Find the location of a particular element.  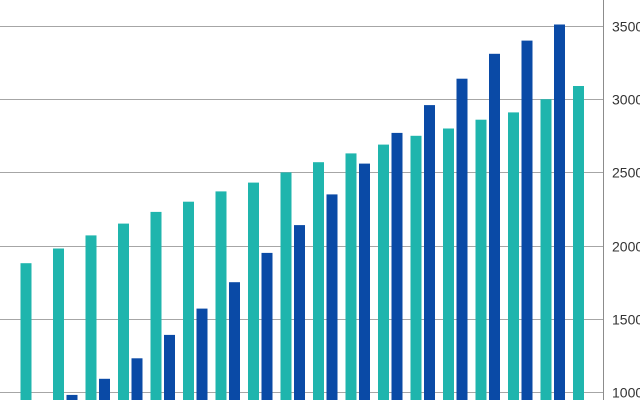

y-tick-label: 1500 is located at coordinates (626, 320).